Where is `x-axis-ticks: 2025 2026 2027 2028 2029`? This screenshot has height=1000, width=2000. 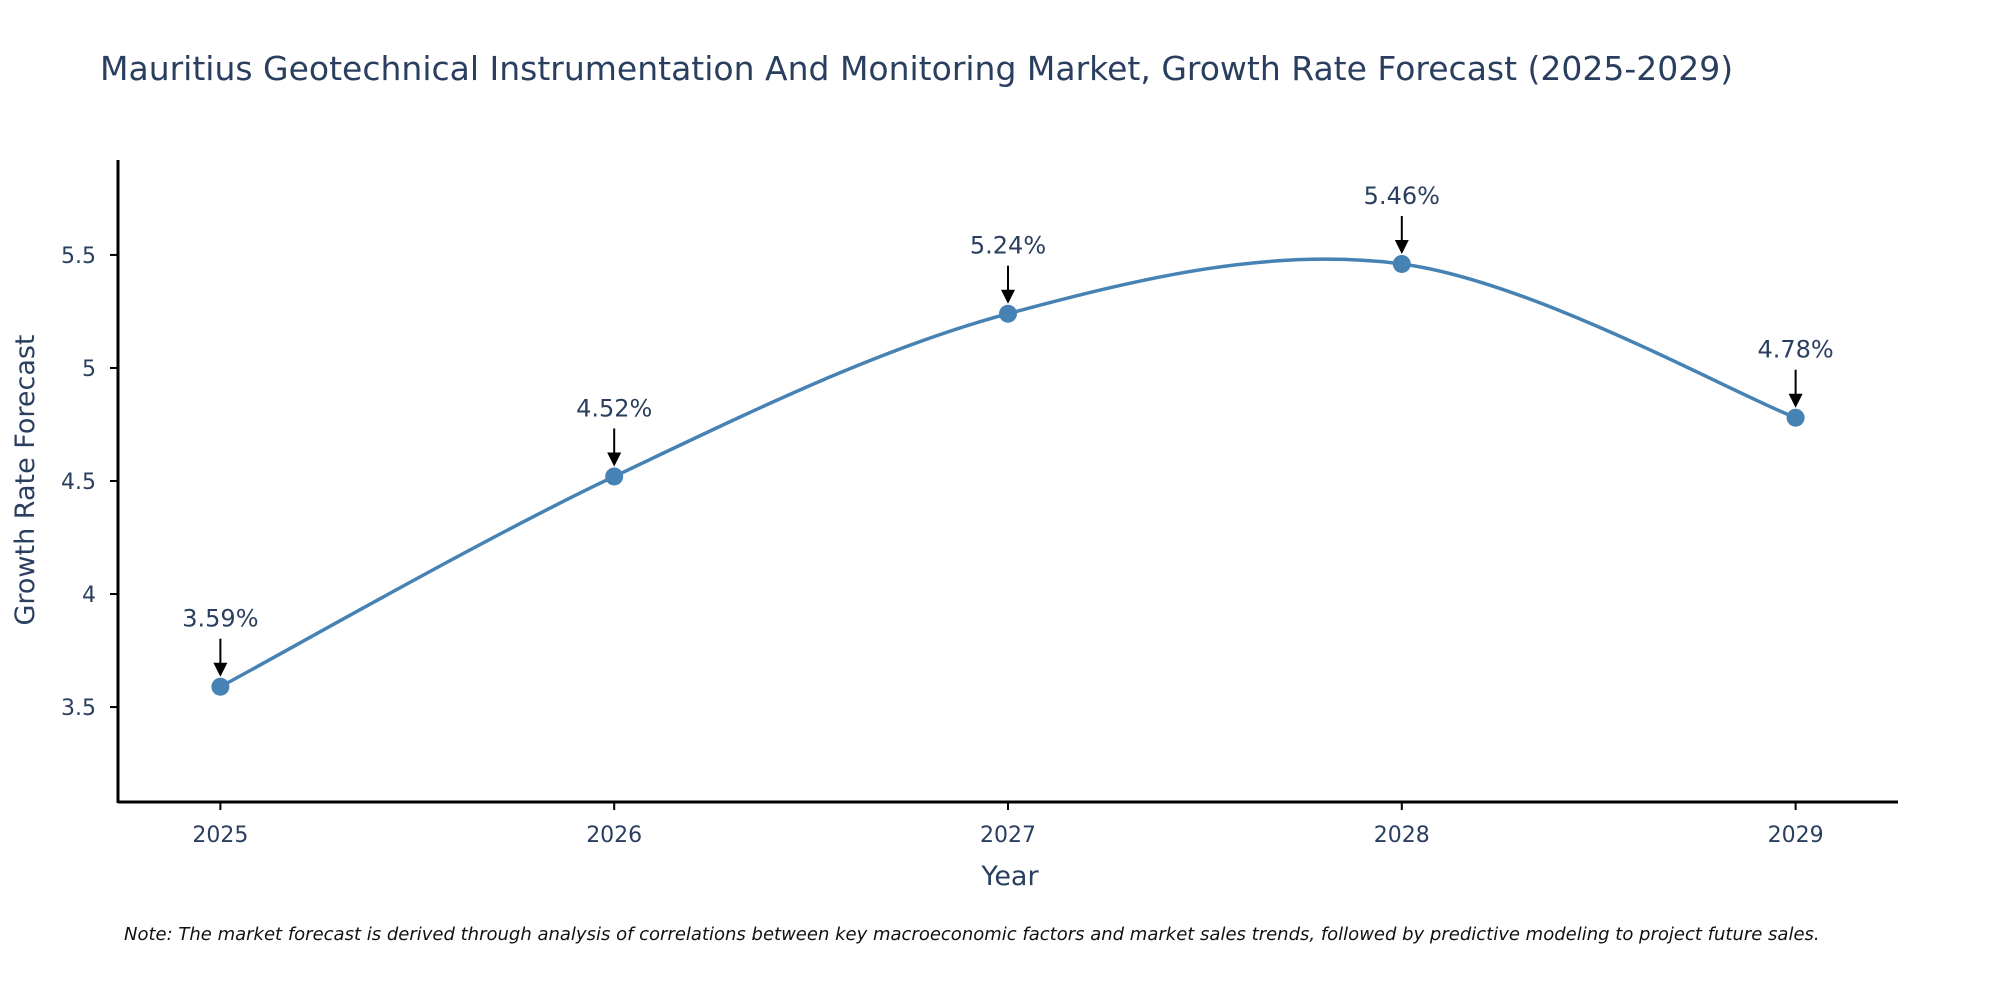
x-axis-ticks: 2025 2026 2027 2028 2029 is located at coordinates (1008, 825).